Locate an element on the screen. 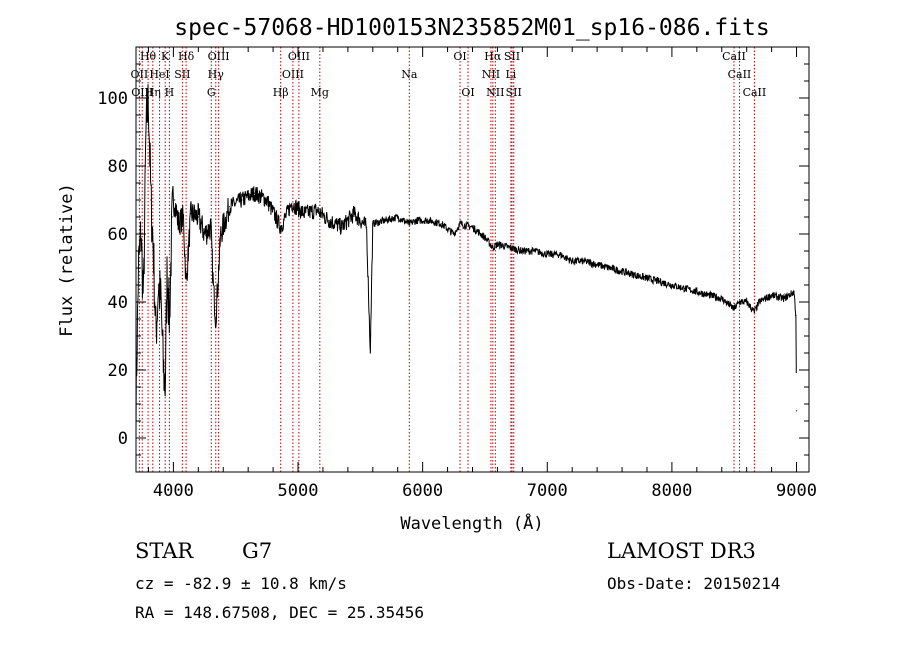 The width and height of the screenshot is (900, 649). x-tick-label: 6000 is located at coordinates (422, 491).